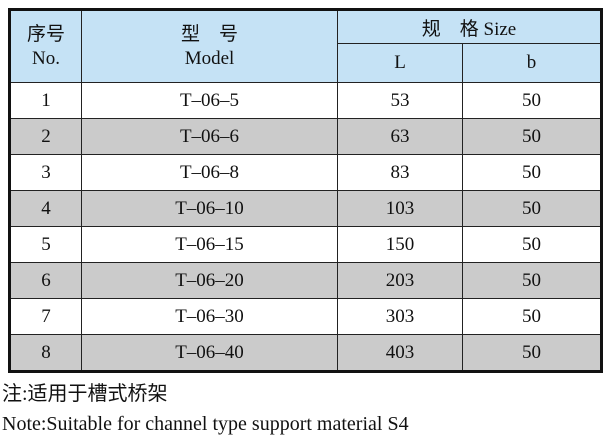 This screenshot has width=614, height=448. I want to click on cell-no: 5, so click(45, 244).